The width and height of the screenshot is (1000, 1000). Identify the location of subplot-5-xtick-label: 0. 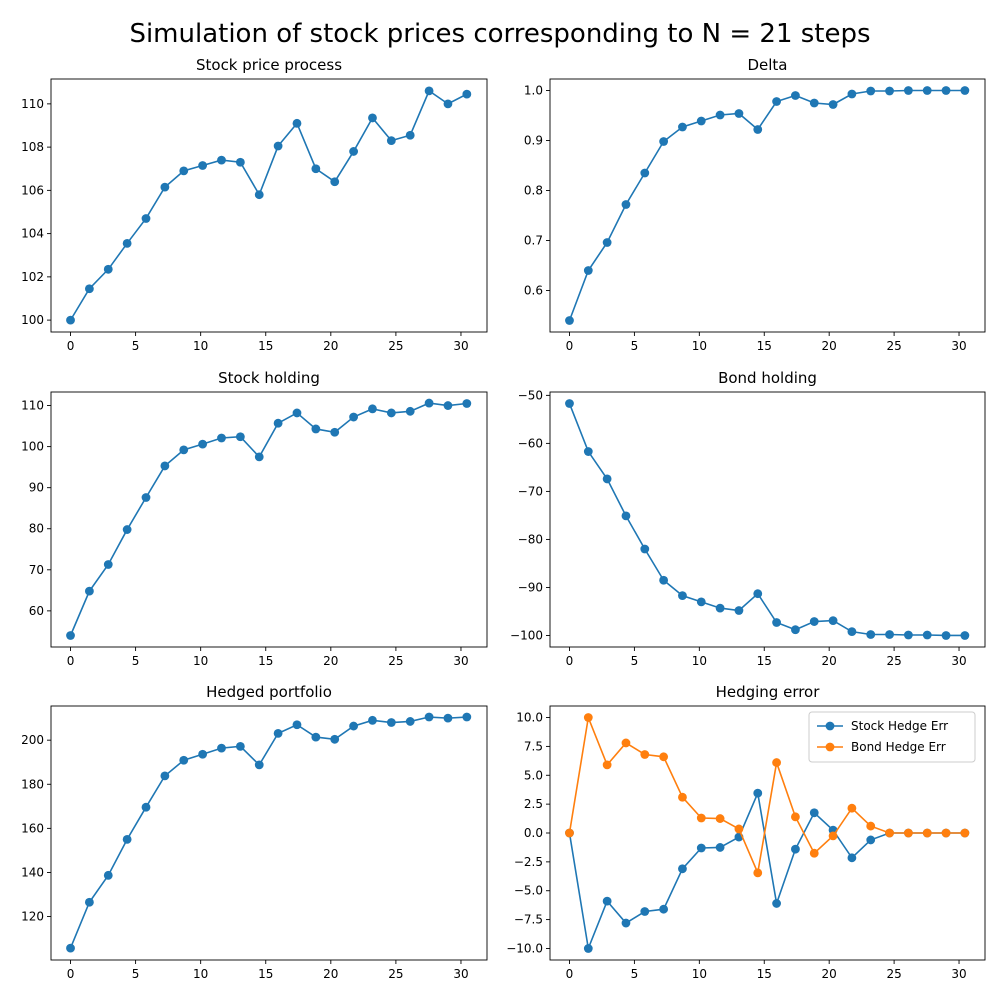
(71, 974).